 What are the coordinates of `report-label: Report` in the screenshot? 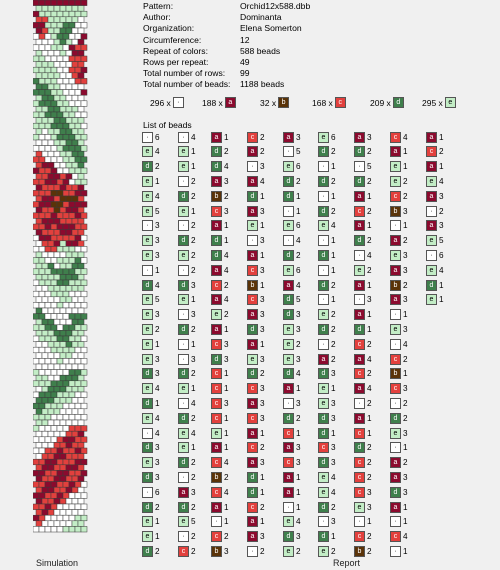 It's located at (347, 563).